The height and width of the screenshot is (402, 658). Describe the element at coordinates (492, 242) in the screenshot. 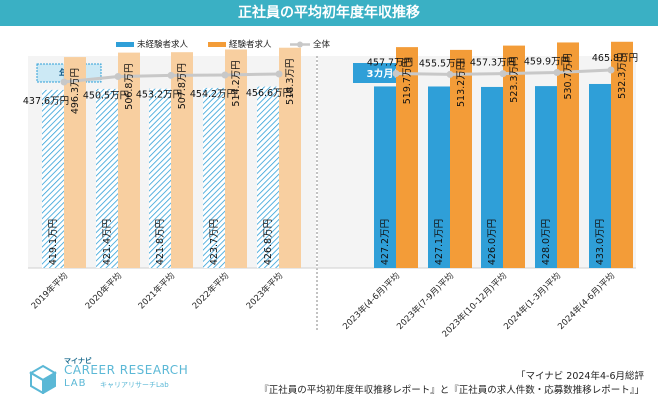

I see `label-inexperienced: 426.0万円` at that location.